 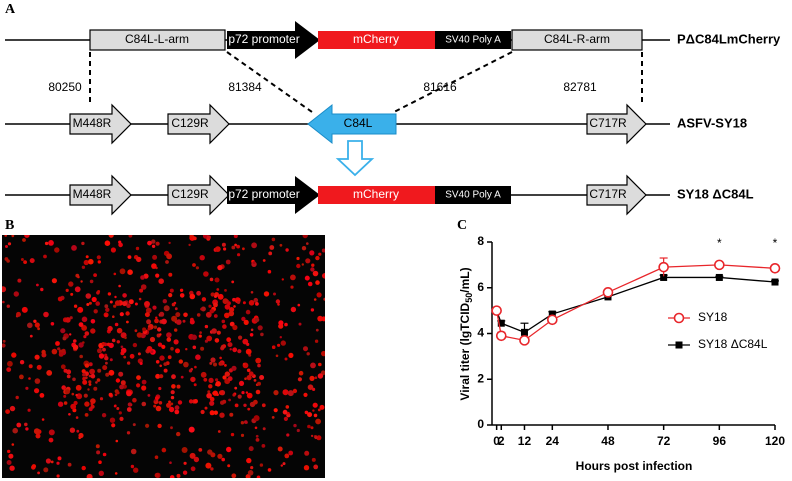 I want to click on panel-label: B, so click(x=9, y=225).